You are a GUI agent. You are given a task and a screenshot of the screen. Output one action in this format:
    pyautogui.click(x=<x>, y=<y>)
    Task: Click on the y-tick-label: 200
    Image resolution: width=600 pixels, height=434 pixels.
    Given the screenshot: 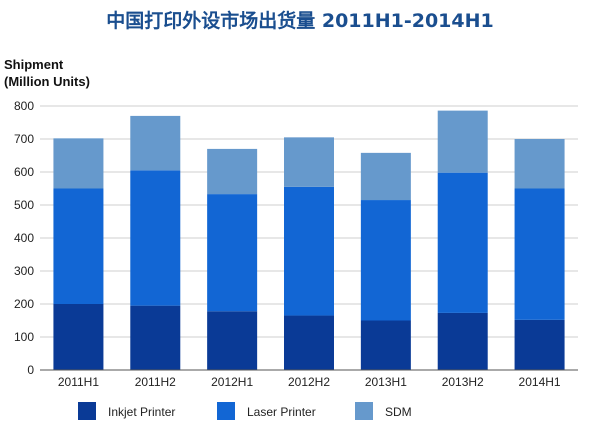 What is the action you would take?
    pyautogui.click(x=24, y=304)
    